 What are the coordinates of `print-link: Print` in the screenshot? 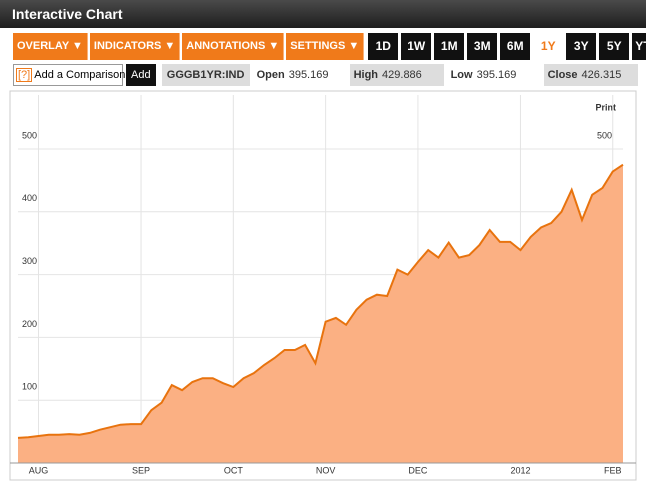 It's located at (605, 107).